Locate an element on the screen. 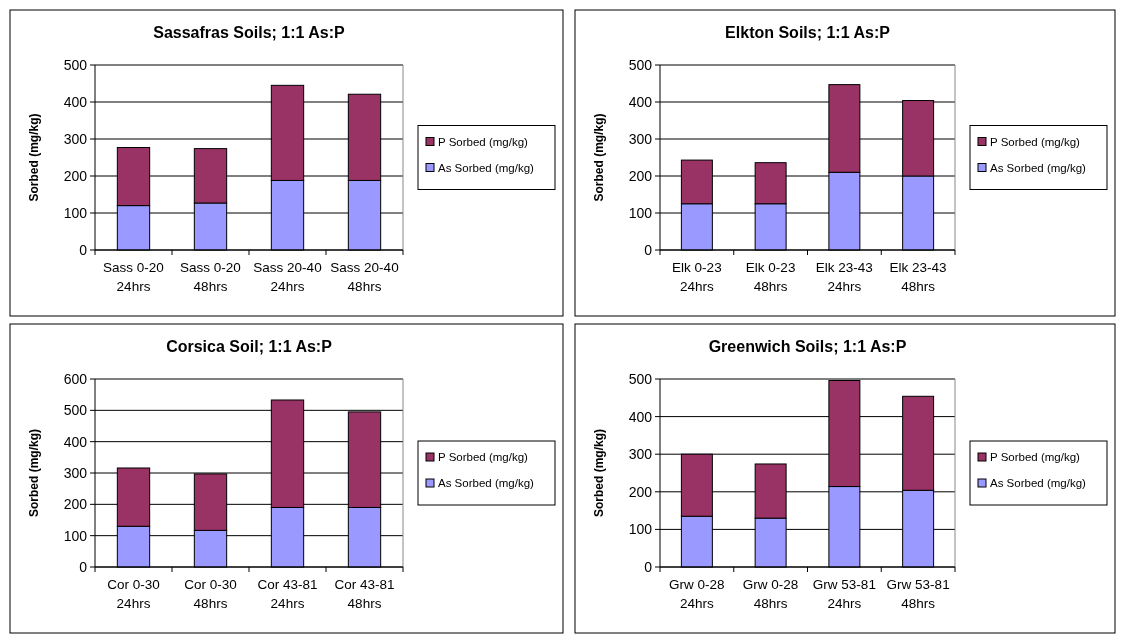 Image resolution: width=1126 pixels, height=635 pixels. x-tick-label: Sass 0-20 24hrs is located at coordinates (133, 277).